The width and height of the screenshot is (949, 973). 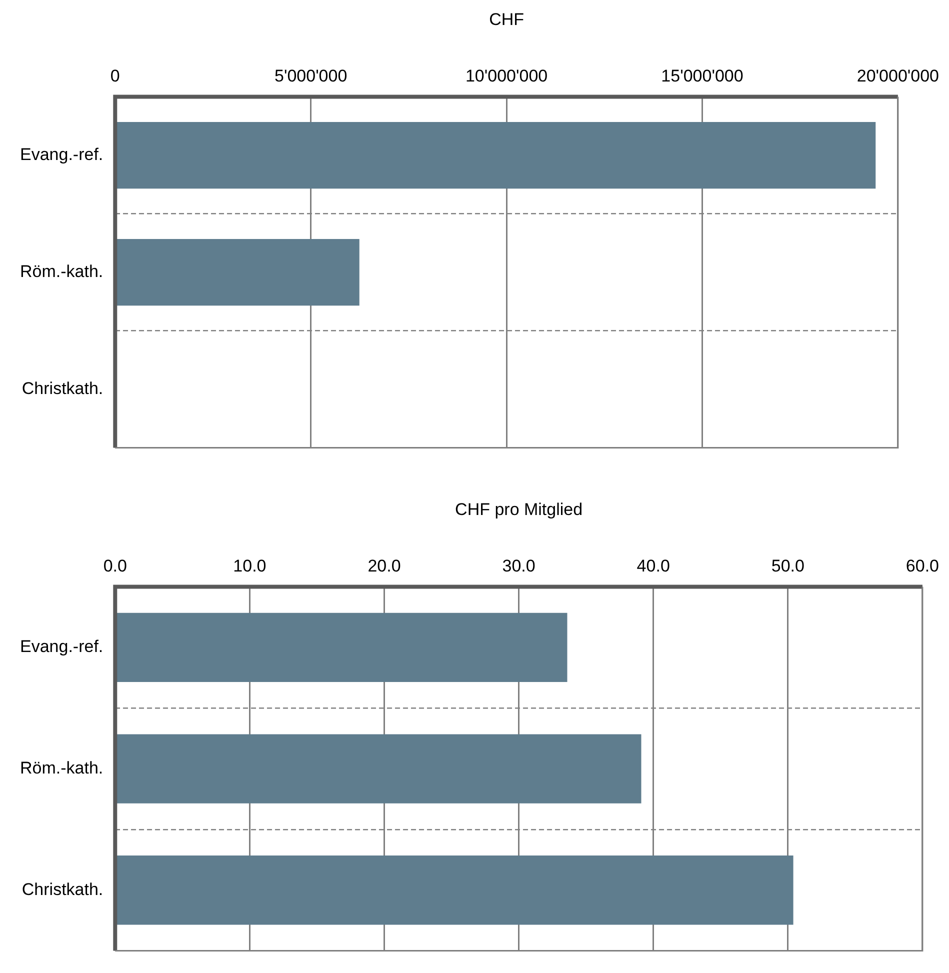 I want to click on x-tick-label: 20.0, so click(x=384, y=566).